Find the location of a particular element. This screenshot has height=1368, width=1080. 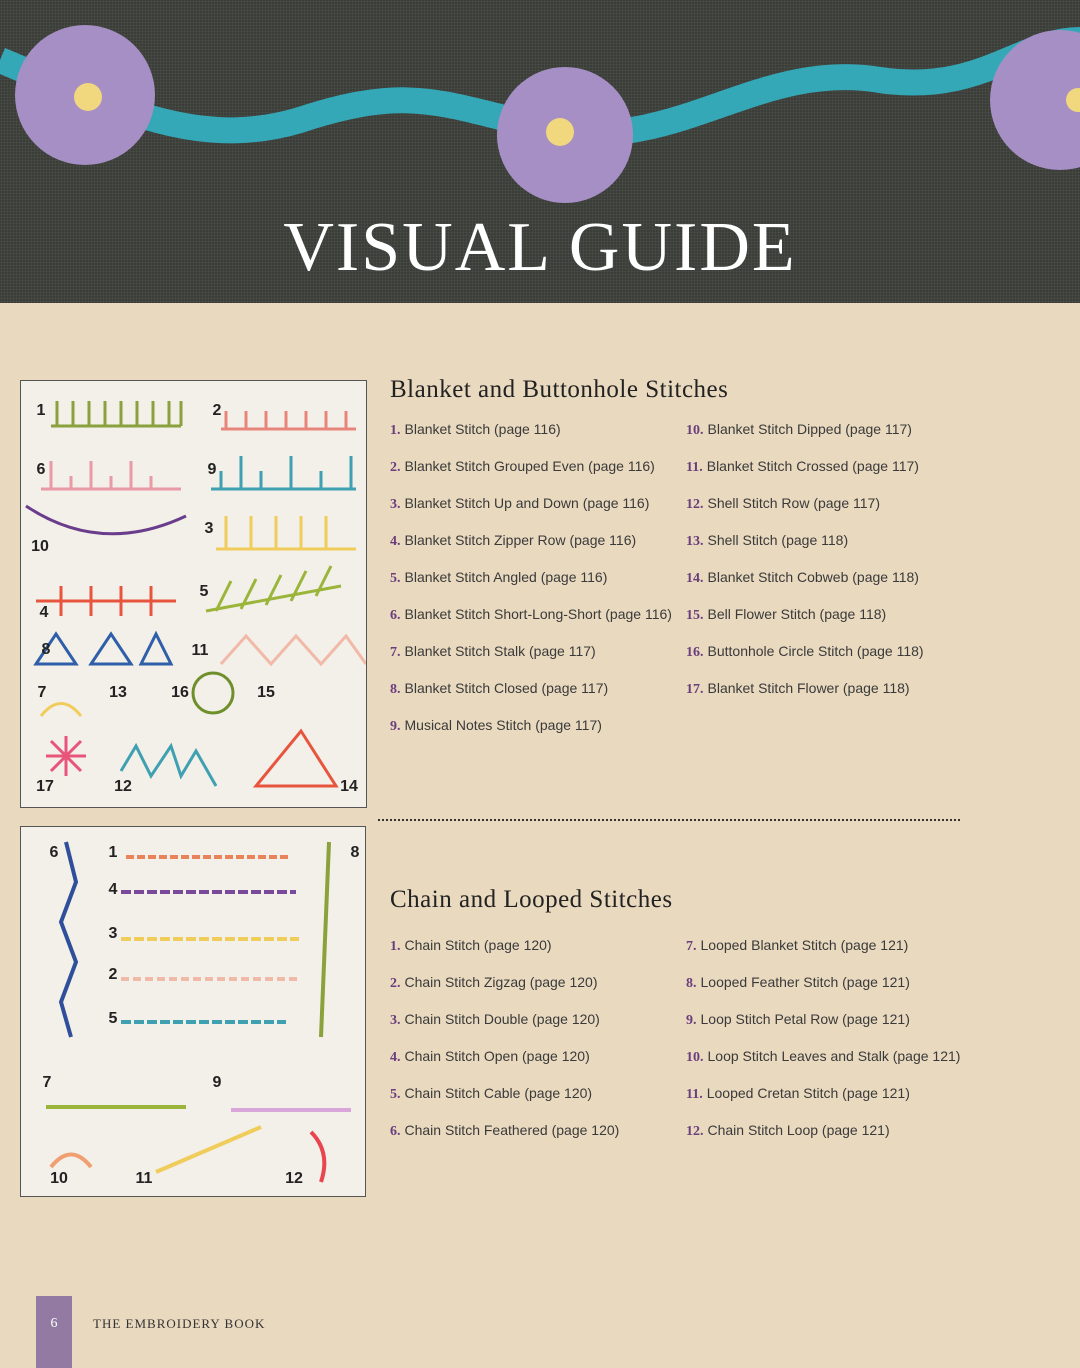

item-text: Blanket Stitch Stalk (page 117) is located at coordinates (500, 651).